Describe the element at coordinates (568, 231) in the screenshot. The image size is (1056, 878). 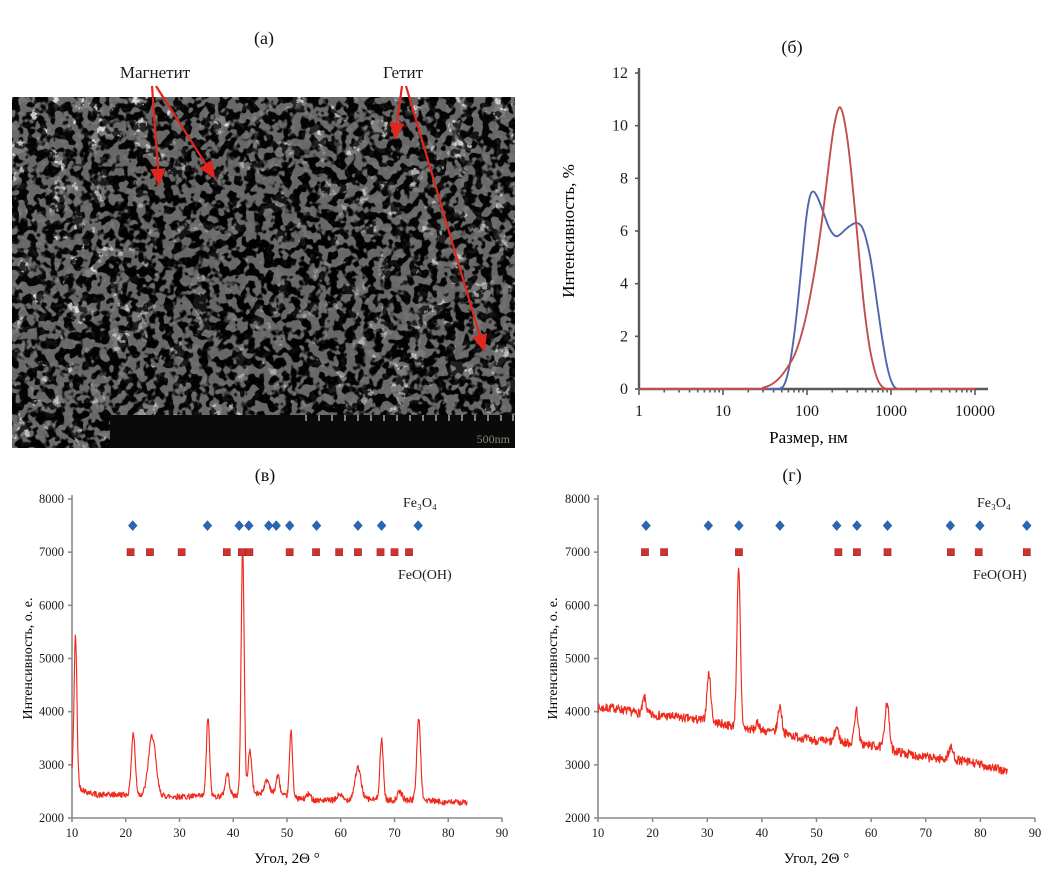
I see `dls-y-axis-title: Интенсивность, %` at that location.